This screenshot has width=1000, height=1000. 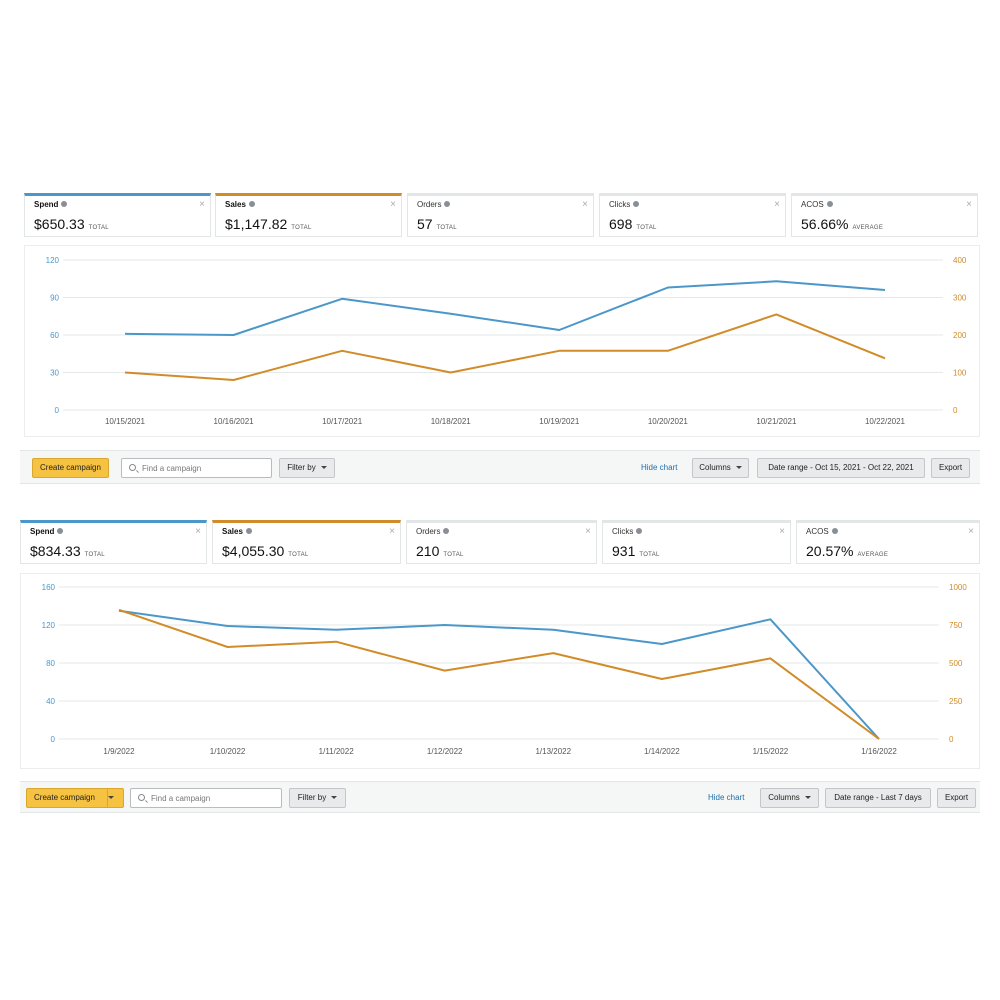 What do you see at coordinates (960, 335) in the screenshot?
I see `y-right-tick-label: 200` at bounding box center [960, 335].